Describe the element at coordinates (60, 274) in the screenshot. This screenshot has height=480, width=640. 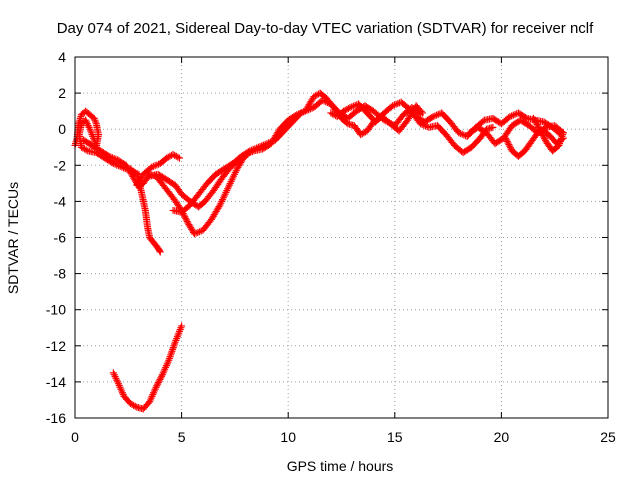
I see `y-tick-label: -8` at that location.